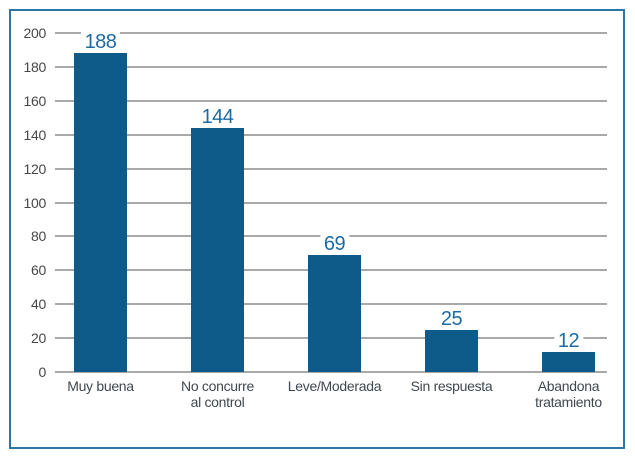 The height and width of the screenshot is (460, 635). Describe the element at coordinates (451, 318) in the screenshot. I see `bar-value-label: 25` at that location.